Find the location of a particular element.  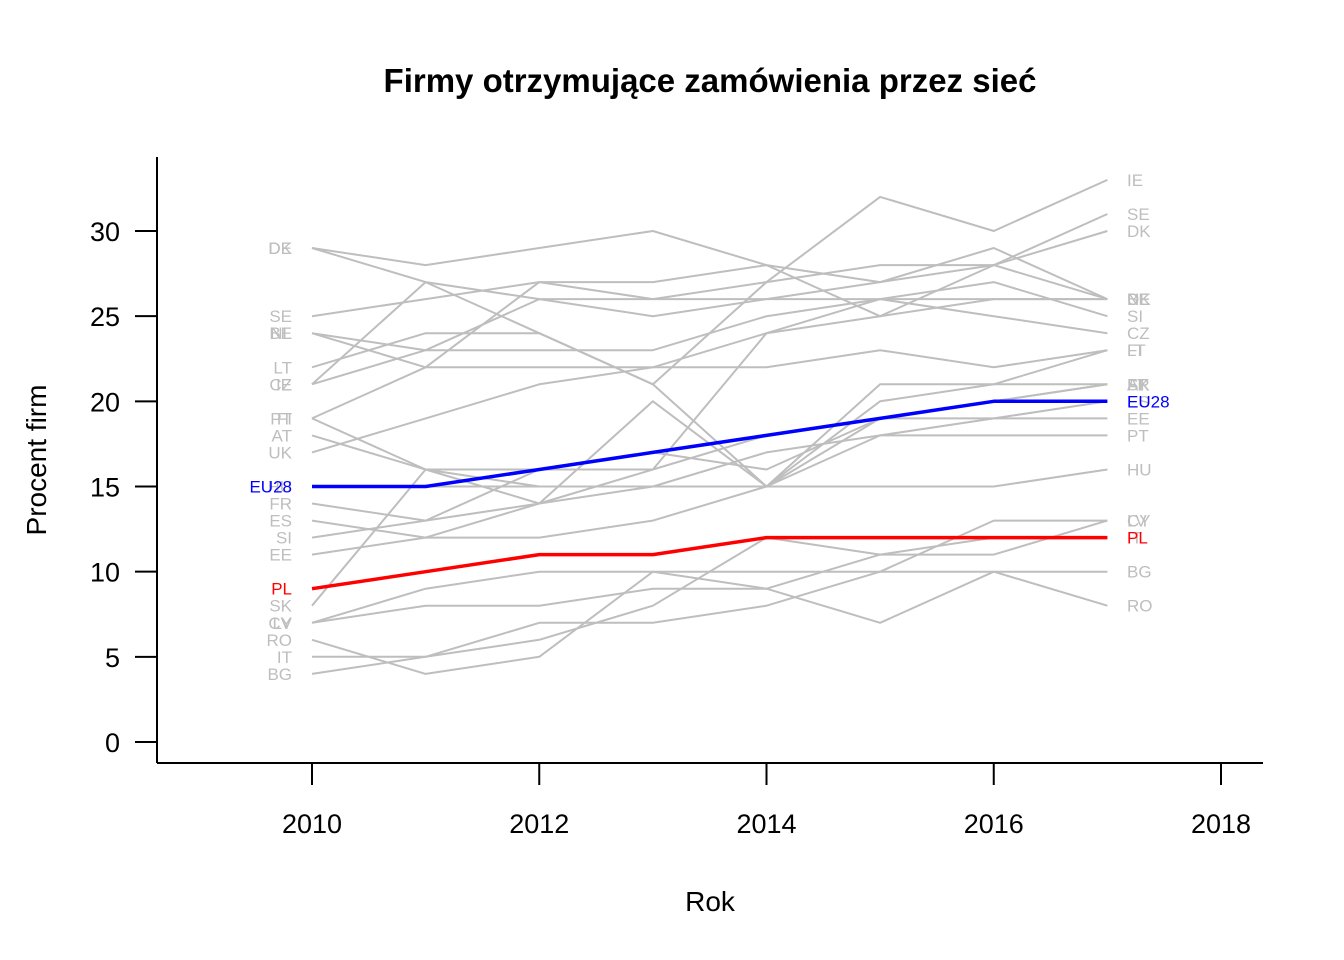

series-label-start-ie: IE is located at coordinates (284, 384).